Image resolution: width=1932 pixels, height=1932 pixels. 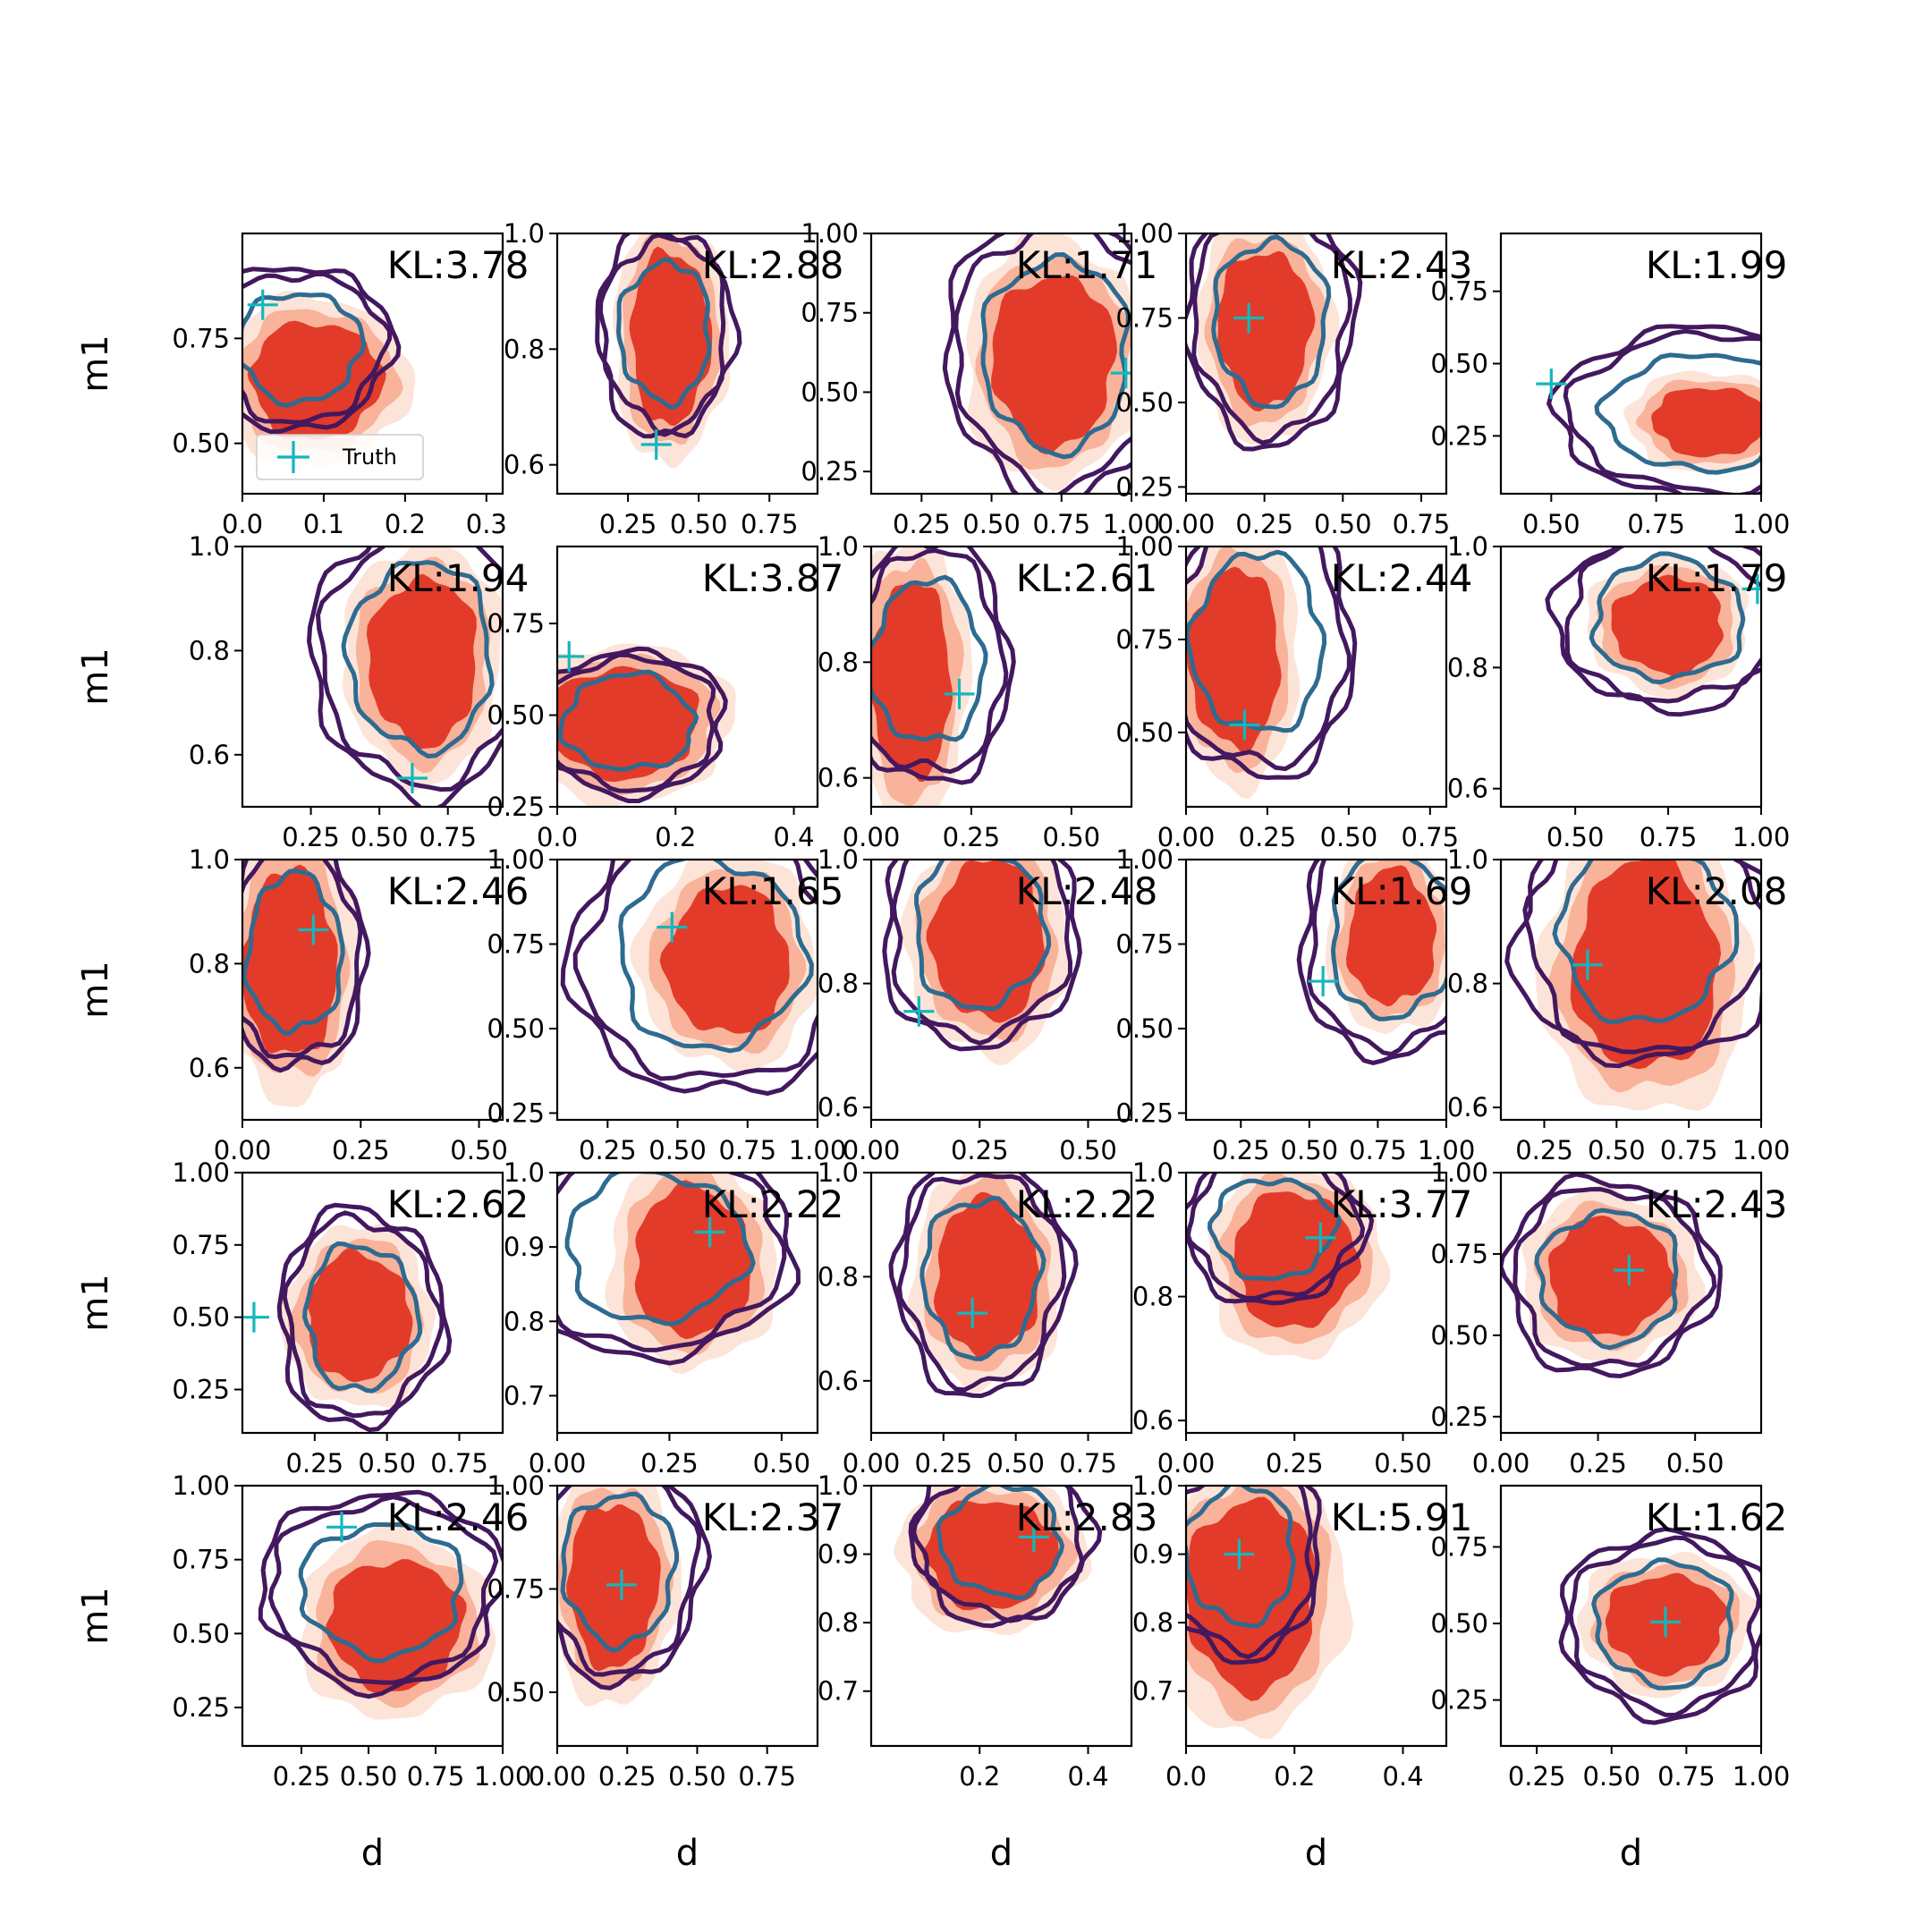 I want to click on panel-8: 0.00 0.25 0.50 0.6 0.8 1.0 KL:2.61, so click(x=987, y=691).